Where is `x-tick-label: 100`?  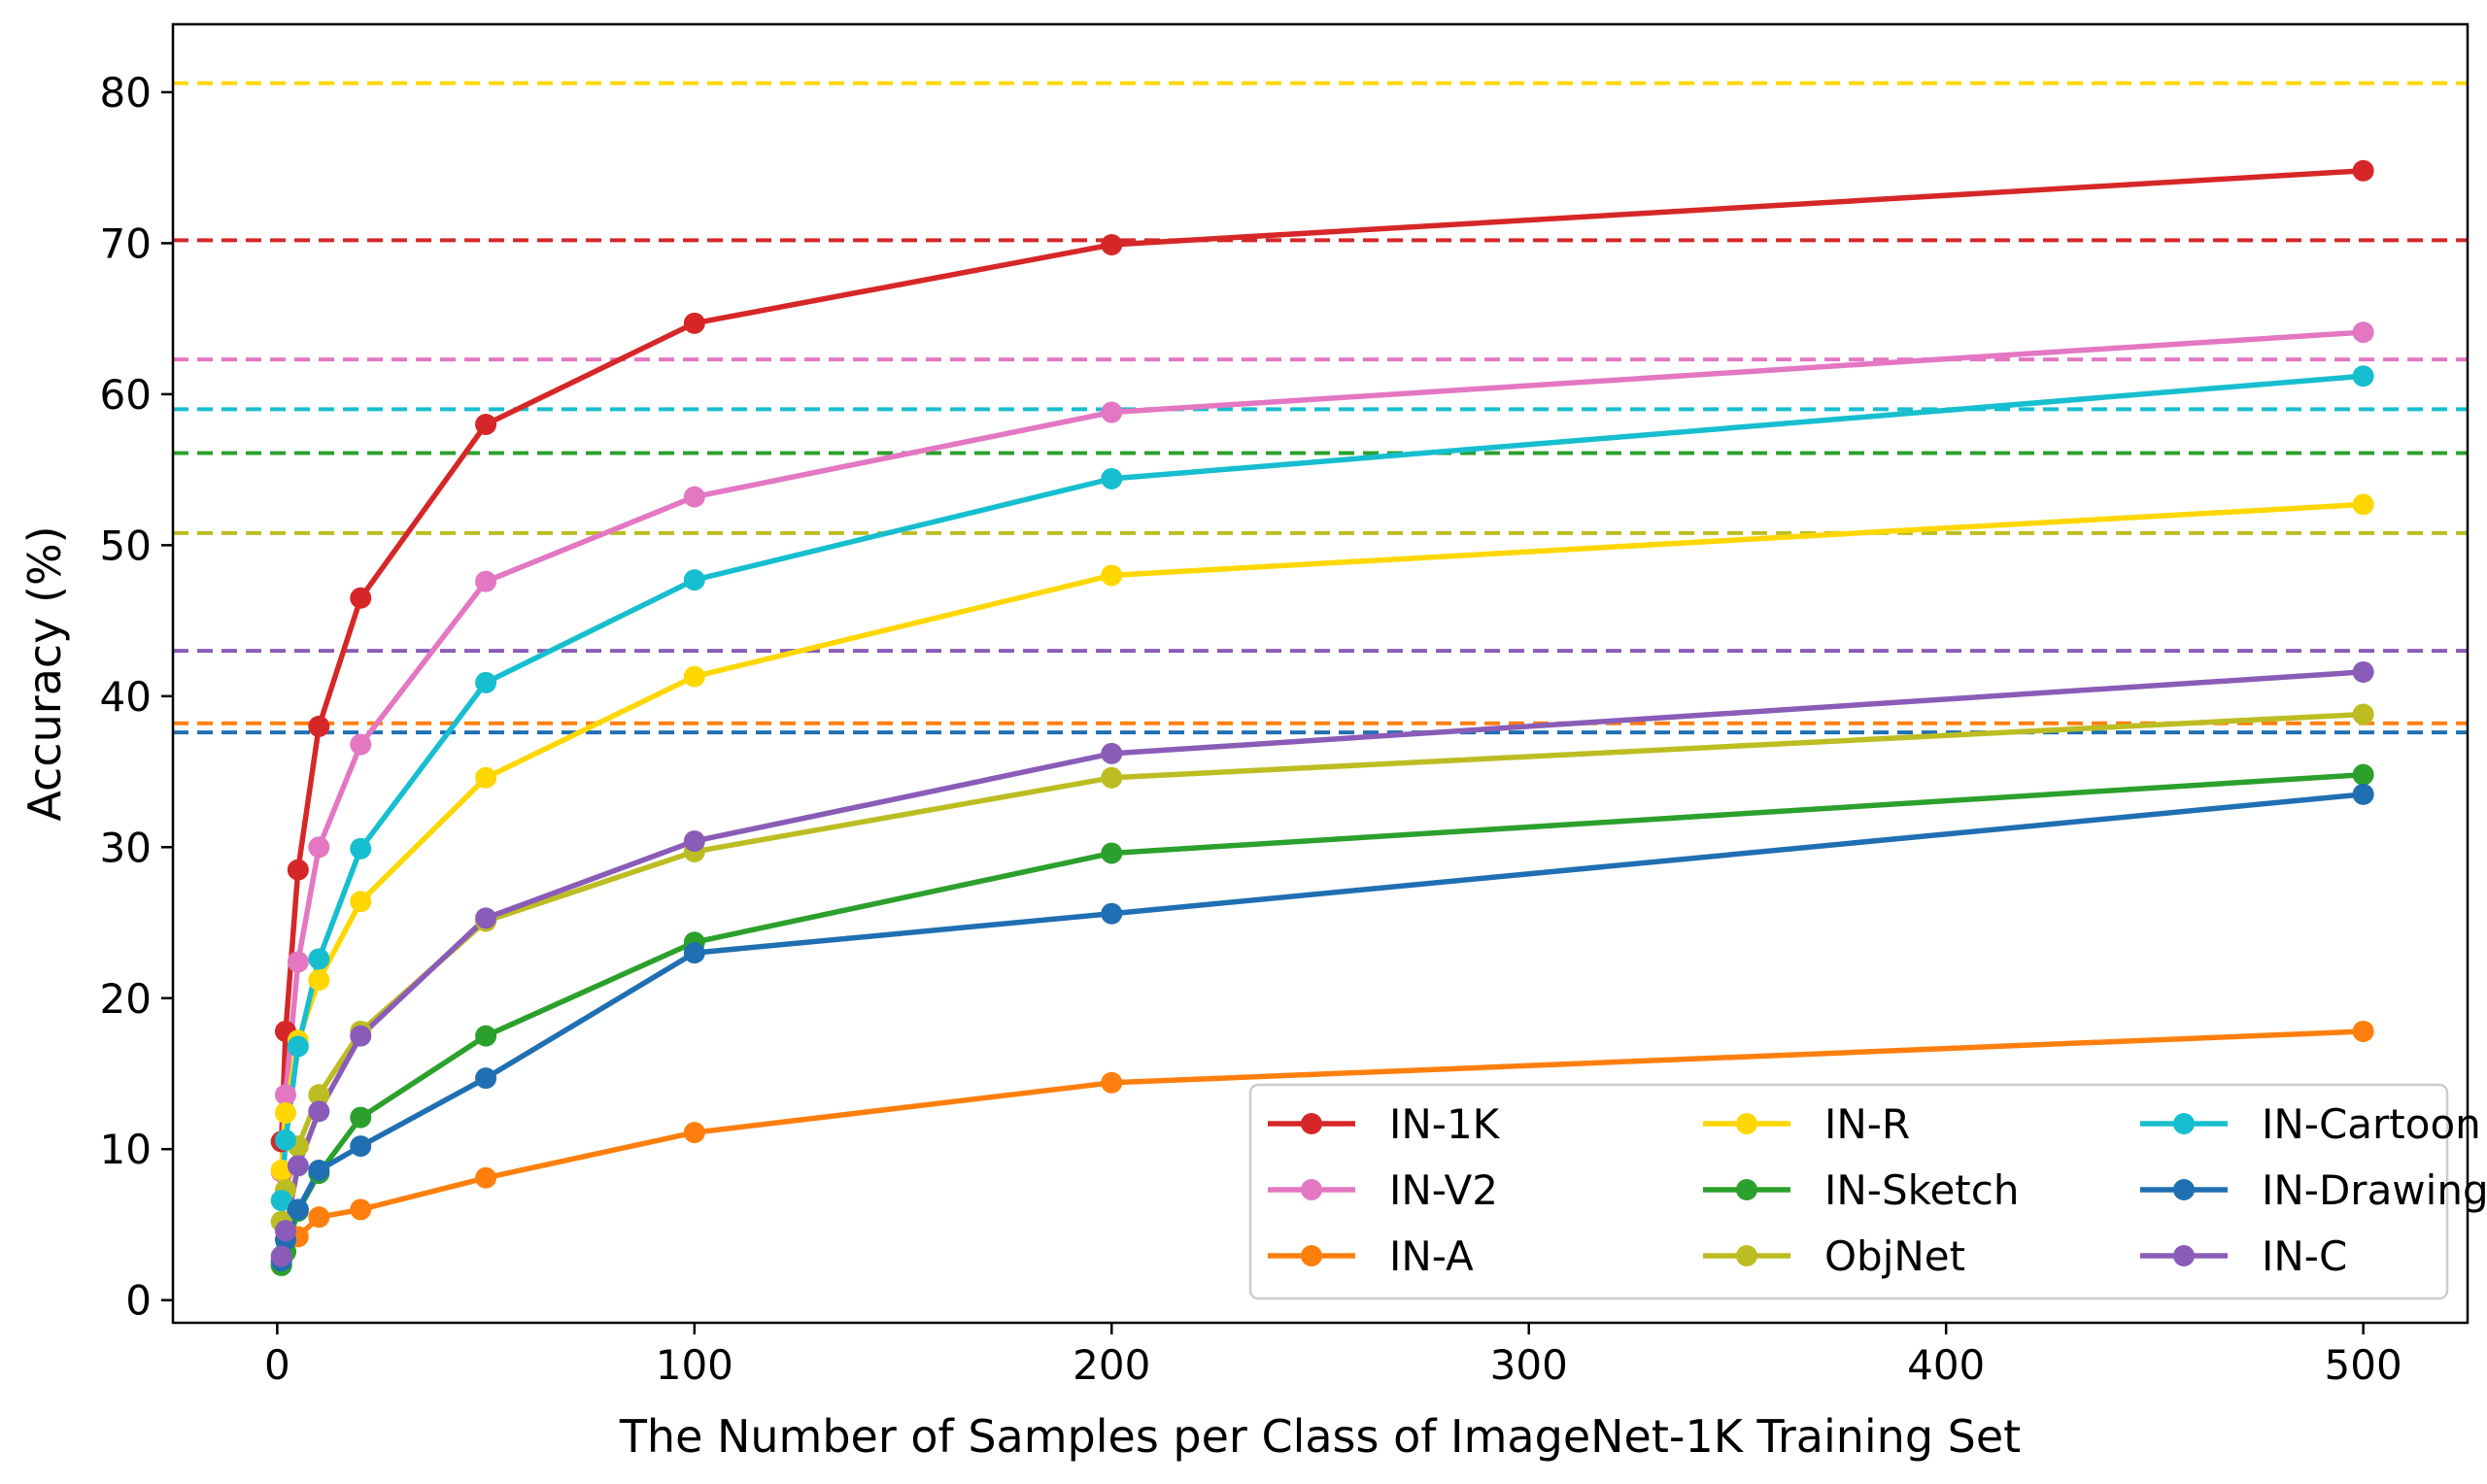
x-tick-label: 100 is located at coordinates (694, 1365).